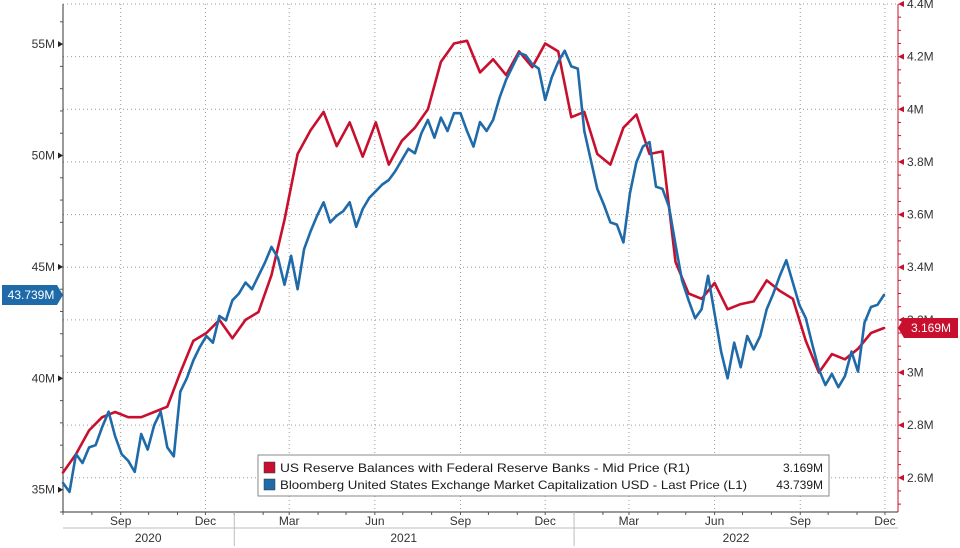 The width and height of the screenshot is (960, 548). I want to click on left-last-value-label: 43.739M, so click(31, 295).